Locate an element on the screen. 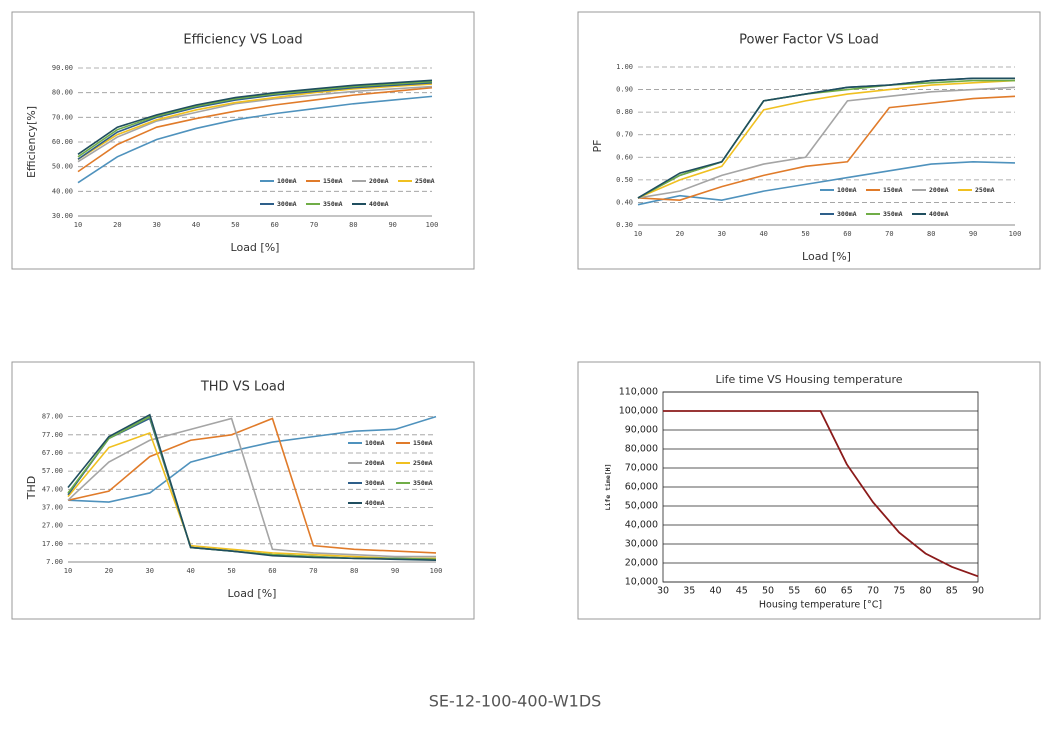 The height and width of the screenshot is (735, 1047). y-tick-label: 80.00 is located at coordinates (62, 93).